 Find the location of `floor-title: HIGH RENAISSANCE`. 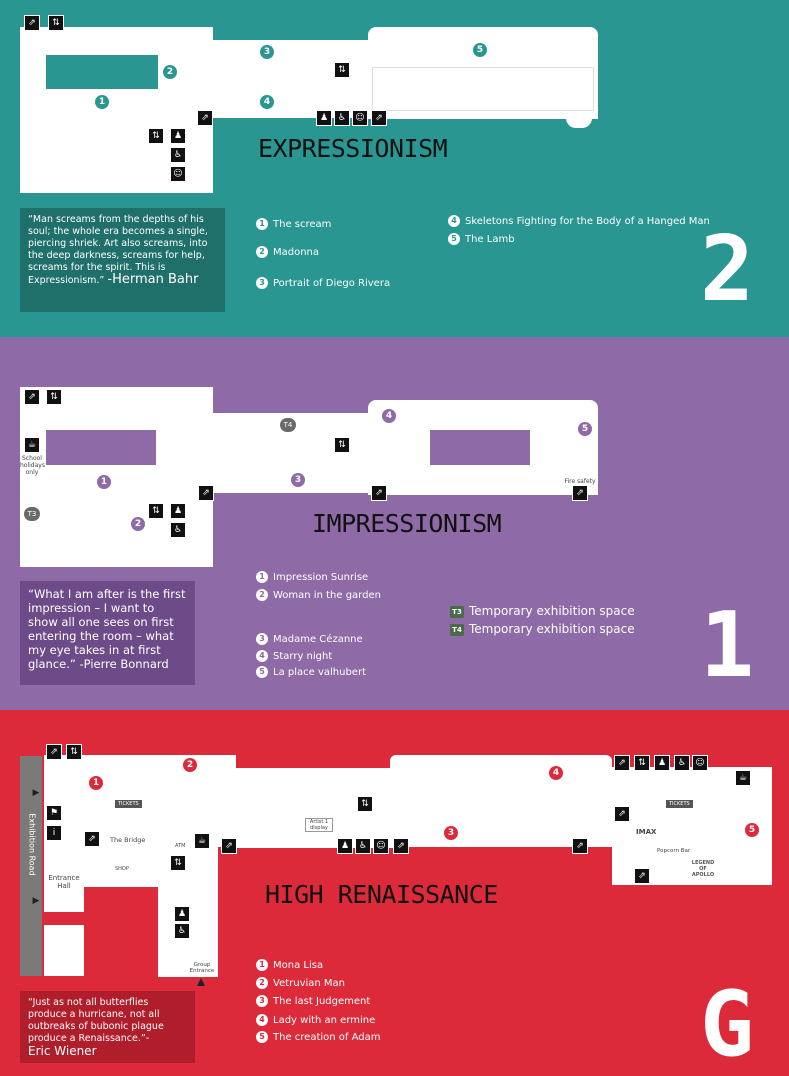

floor-title: HIGH RENAISSANCE is located at coordinates (381, 894).